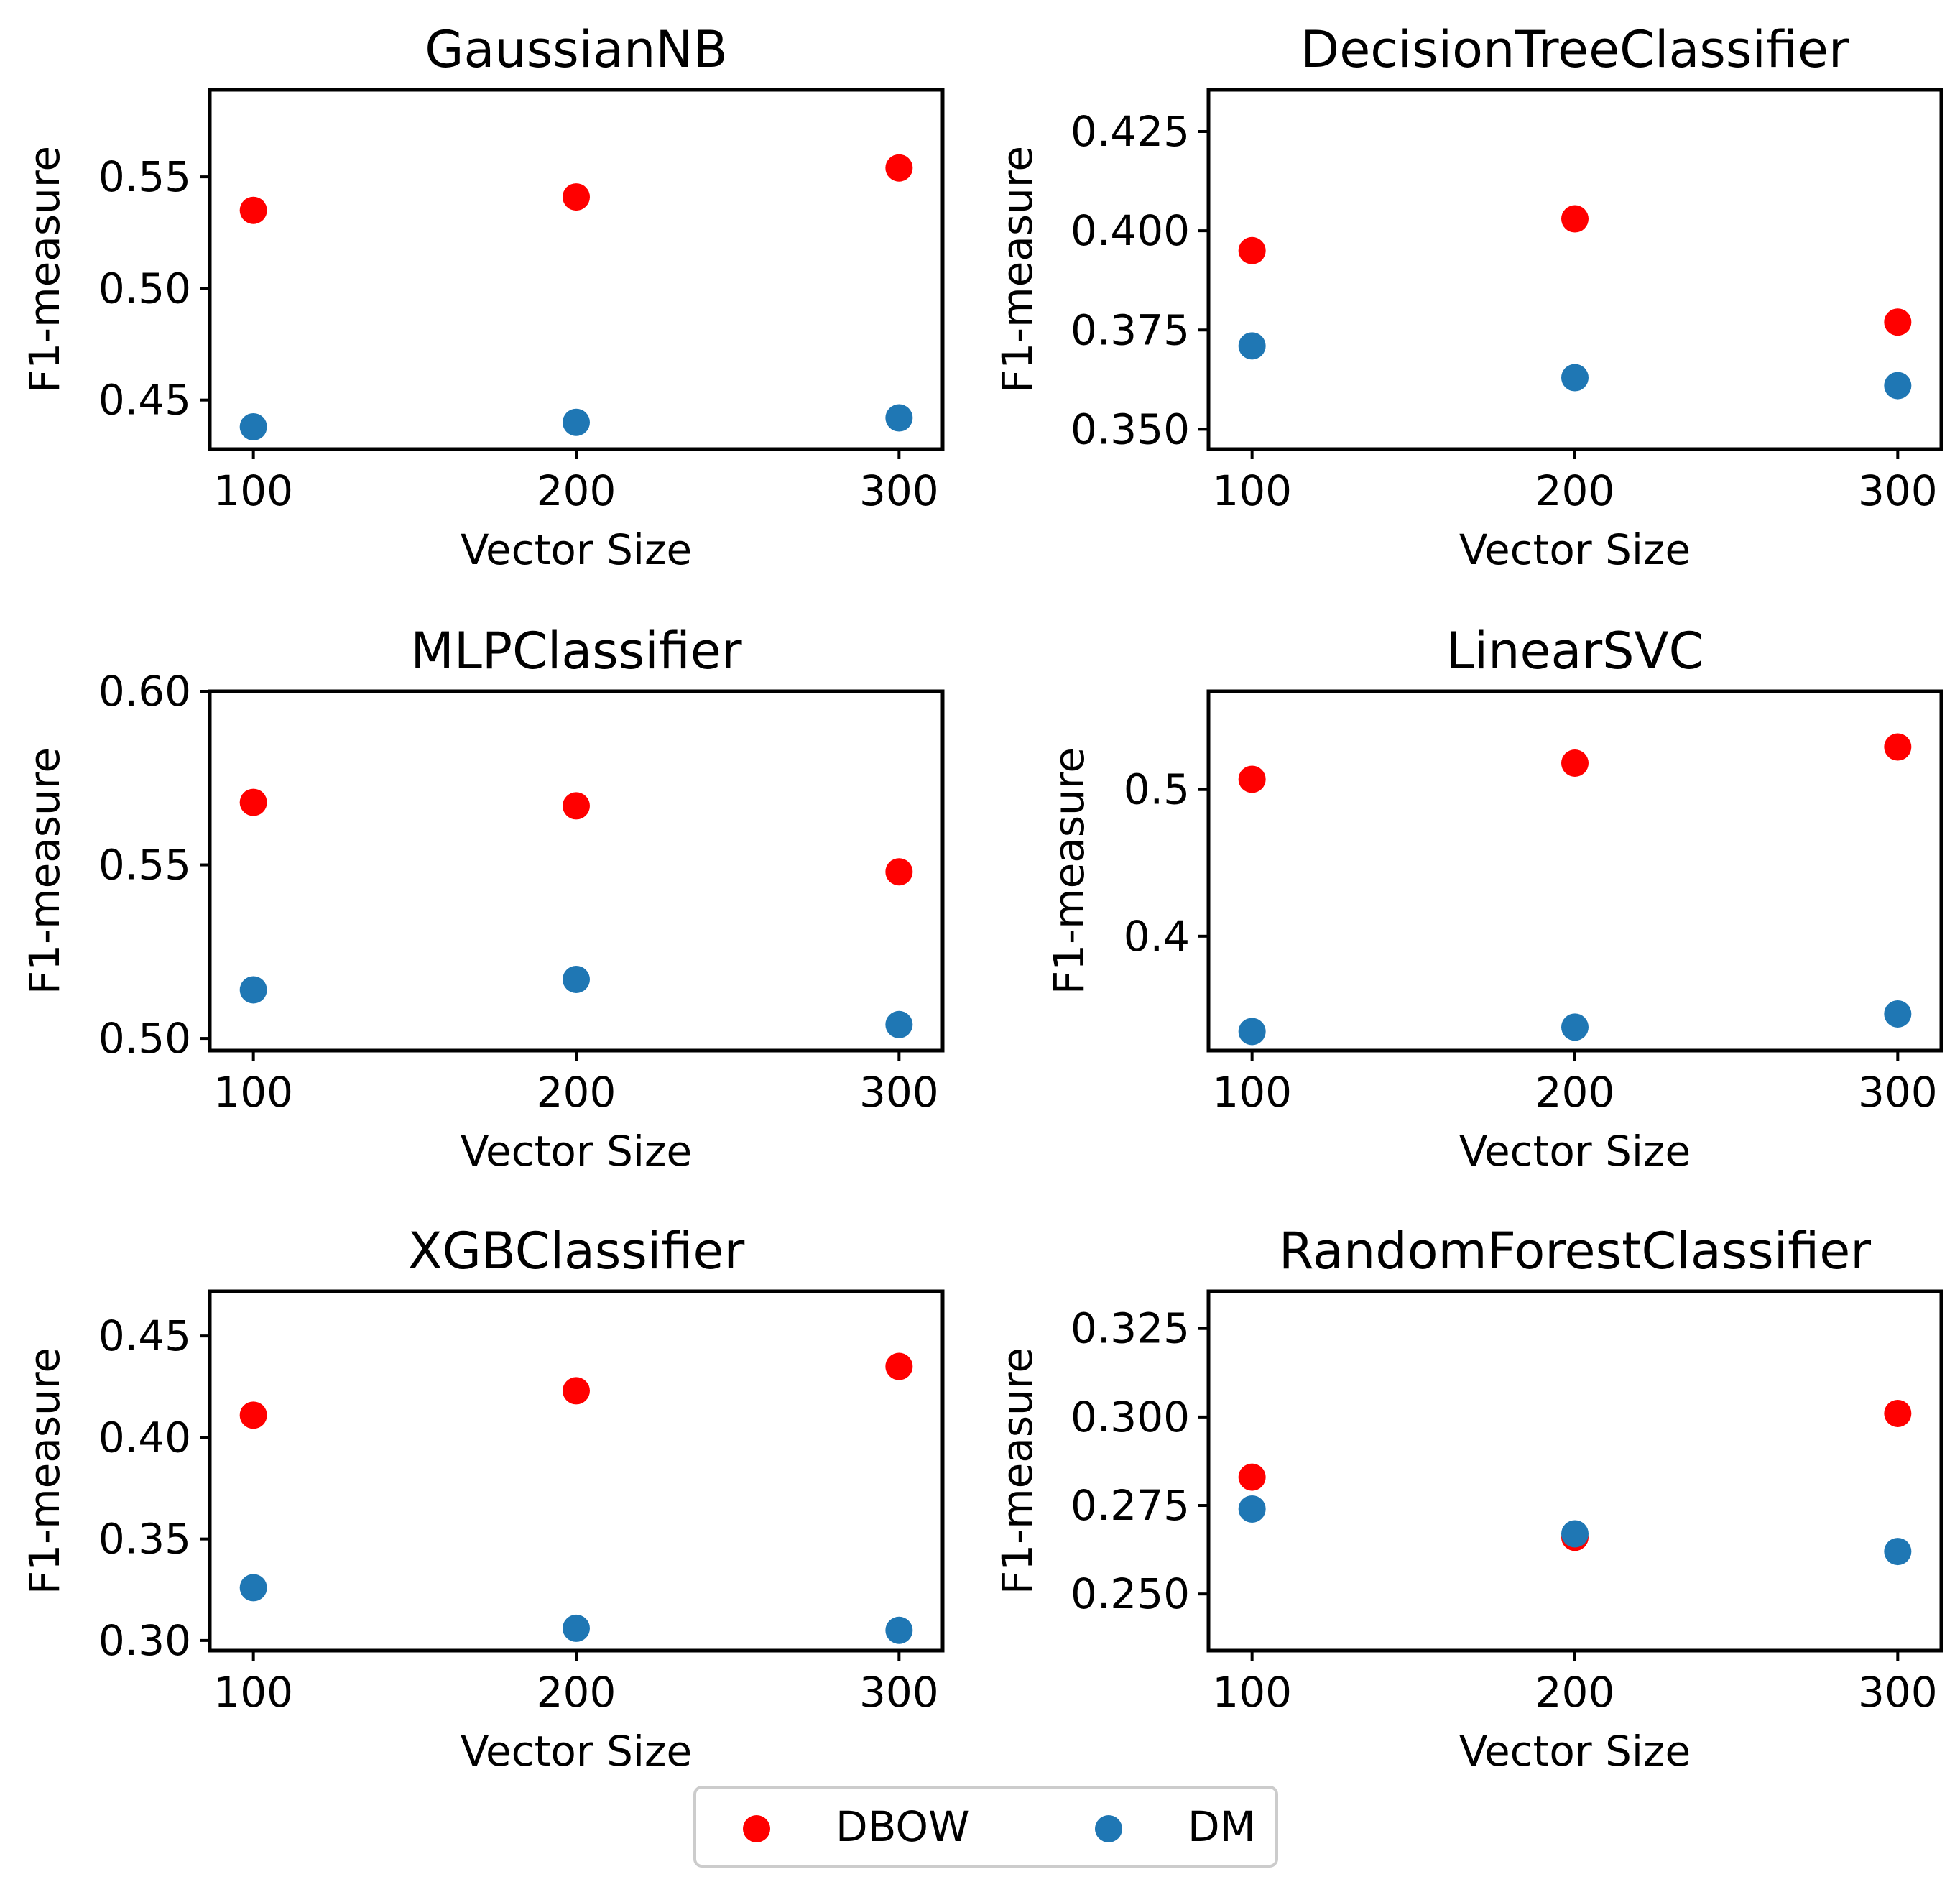 Image resolution: width=1960 pixels, height=1882 pixels. I want to click on y-tick-label: 0.325, so click(1130, 1328).